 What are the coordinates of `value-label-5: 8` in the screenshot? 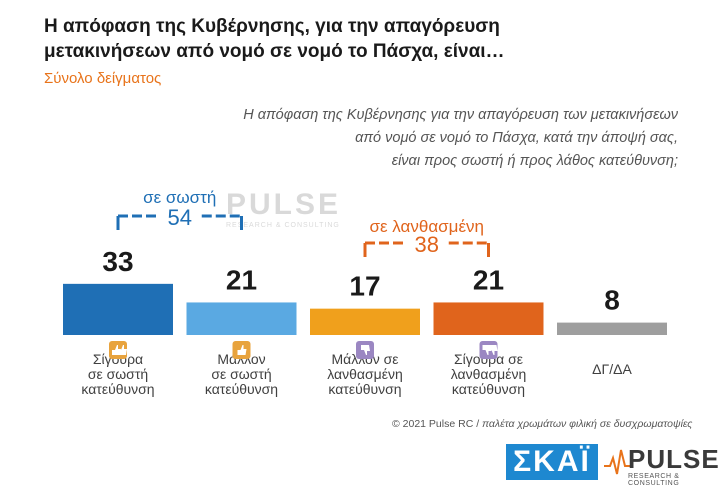 It's located at (612, 300).